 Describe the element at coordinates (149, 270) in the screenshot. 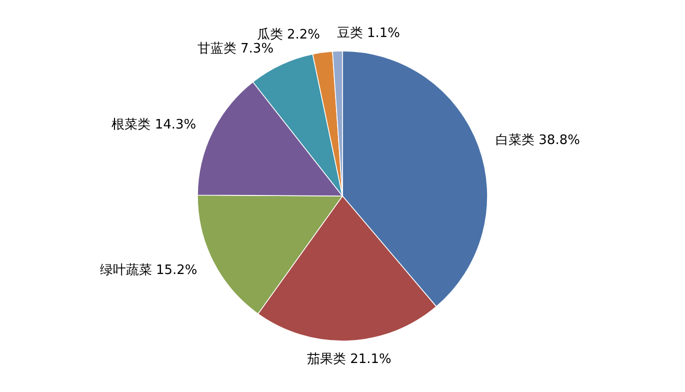

I see `slice-label: 绿叶蔬菜 15.2%` at that location.